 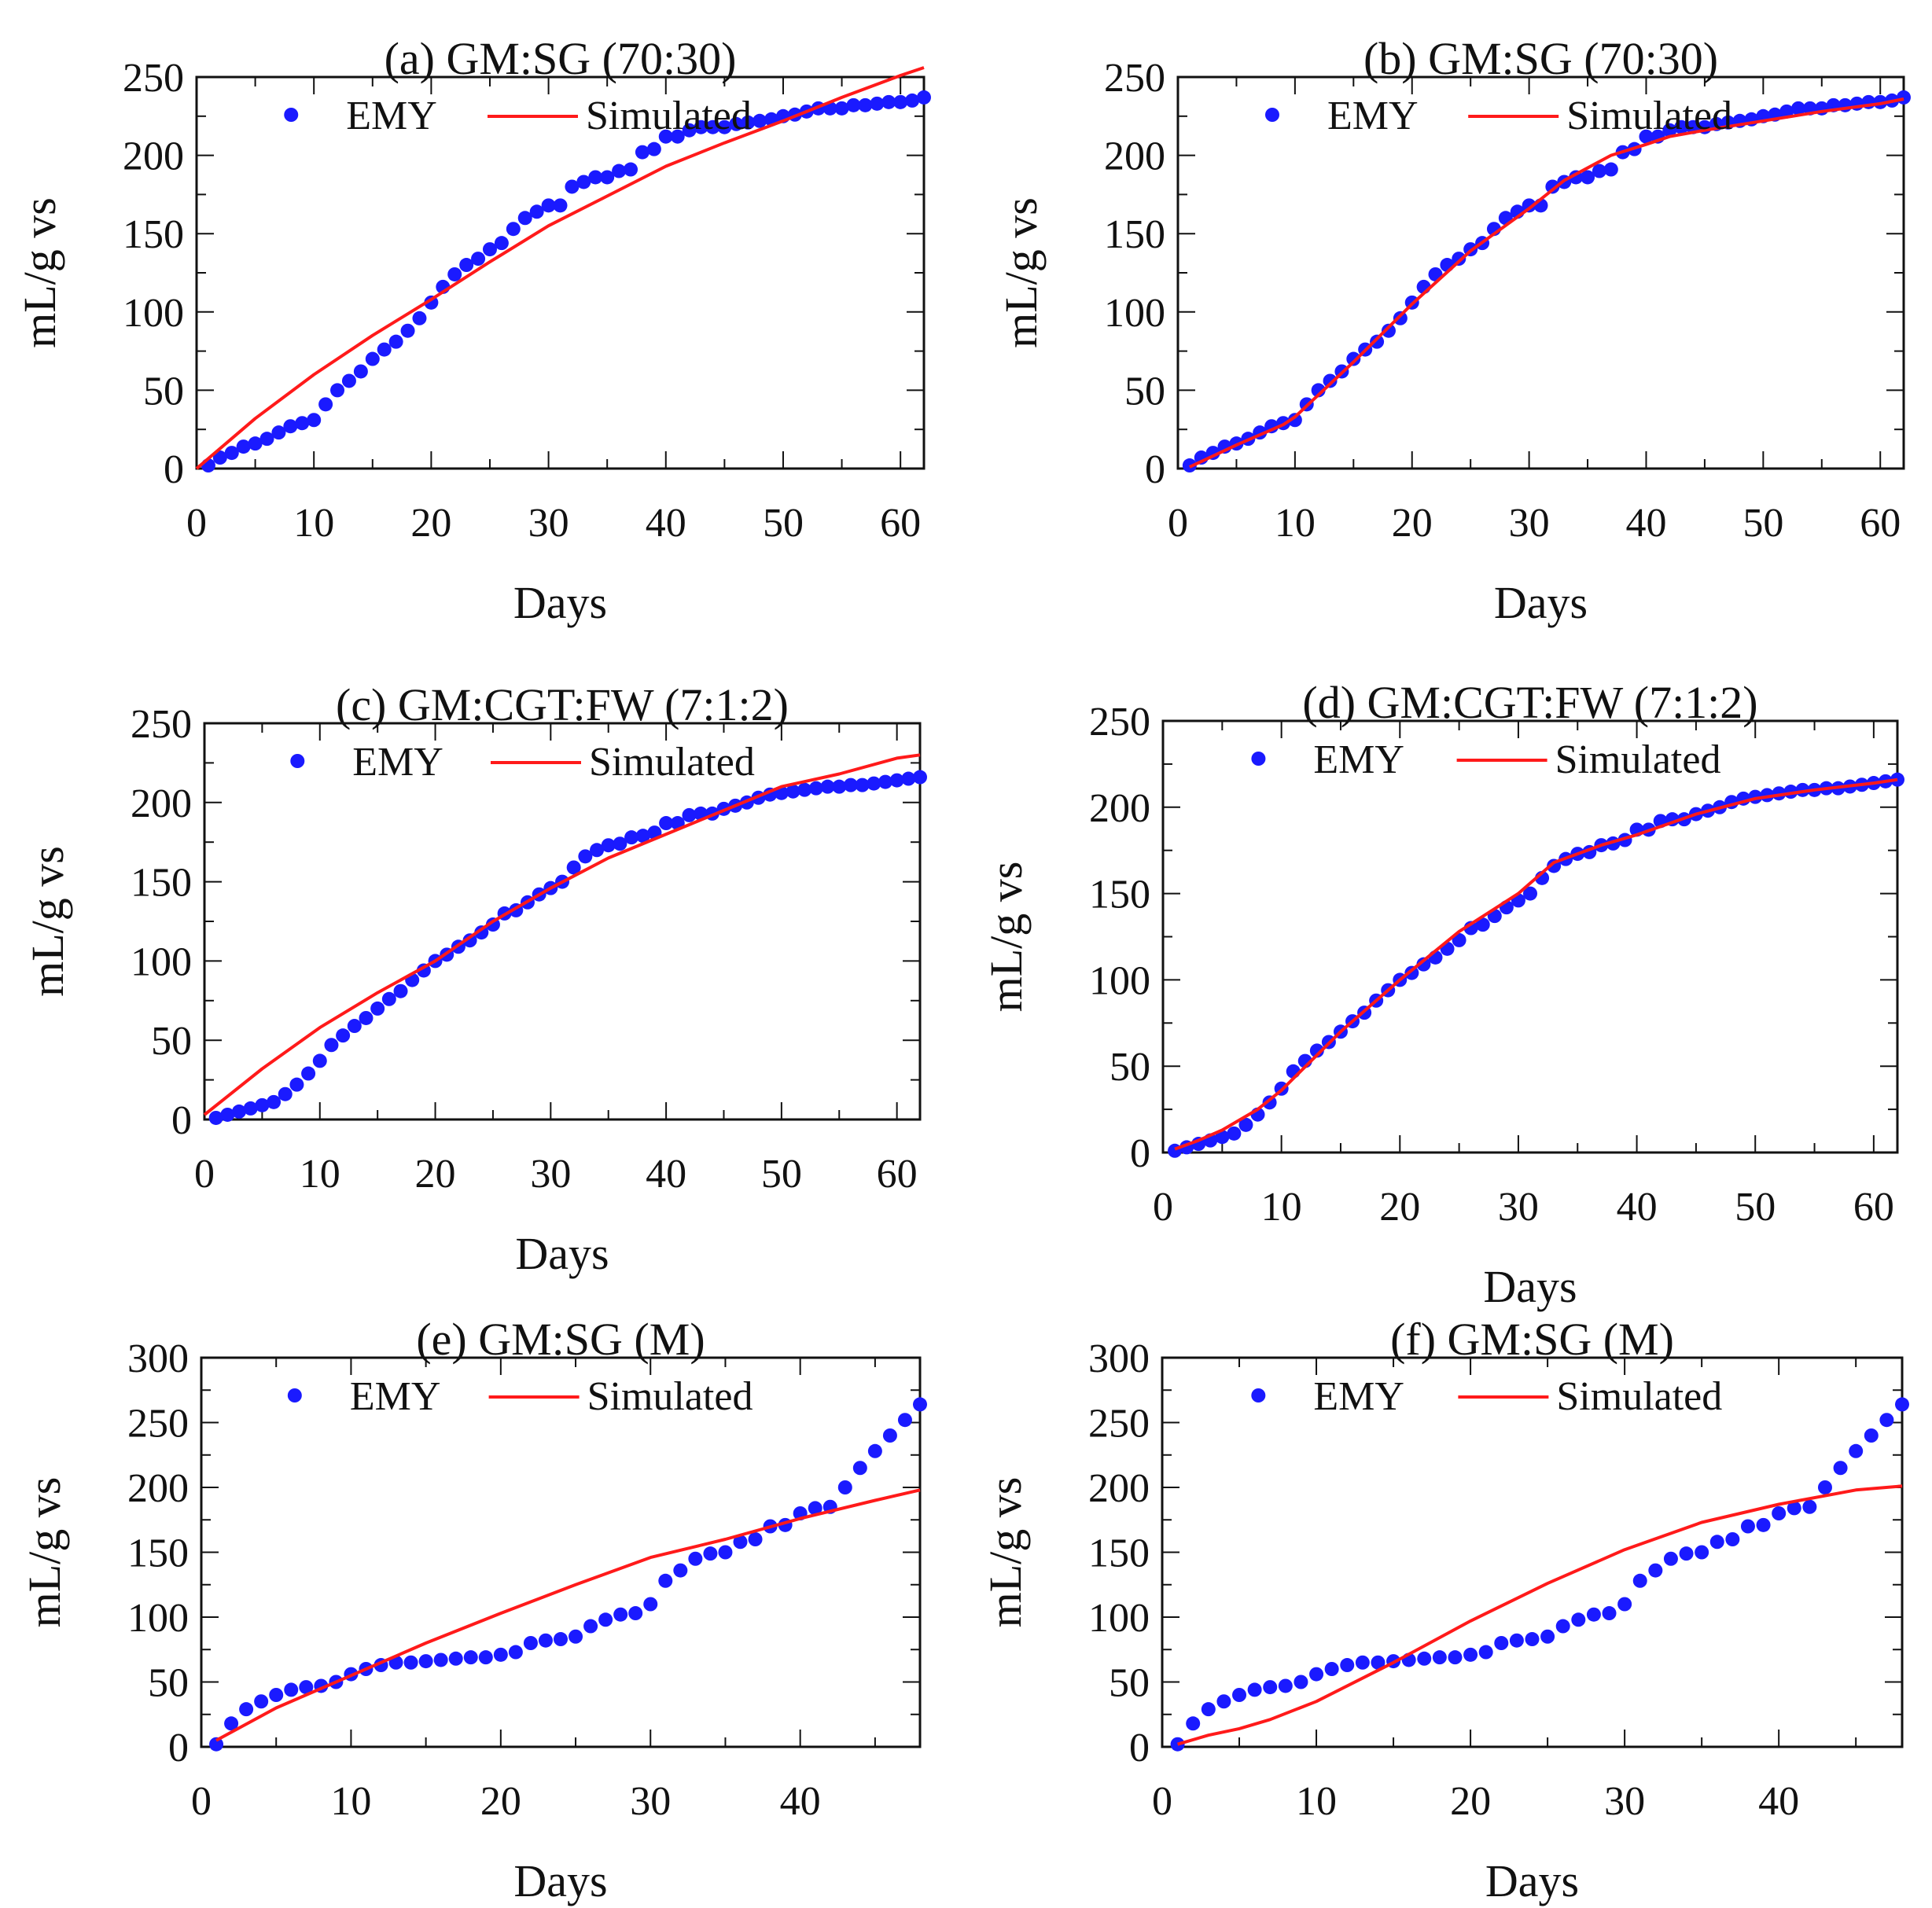 I want to click on simulated-series-line, so click(x=1546, y=283).